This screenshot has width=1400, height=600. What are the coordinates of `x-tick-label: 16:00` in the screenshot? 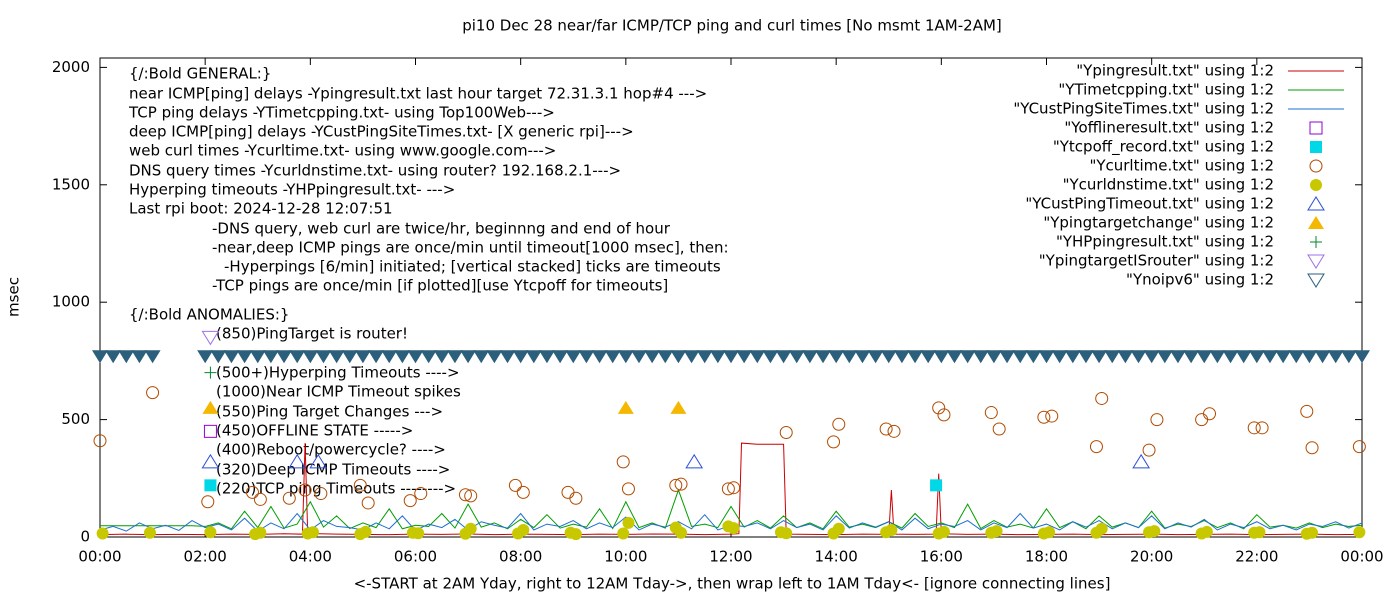 It's located at (941, 557).